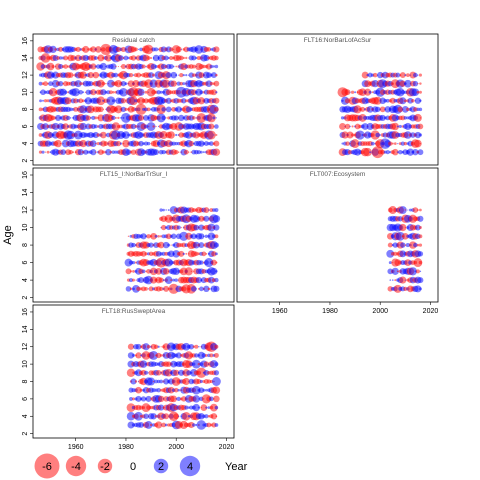  I want to click on legend-value-label: -6, so click(47, 467).